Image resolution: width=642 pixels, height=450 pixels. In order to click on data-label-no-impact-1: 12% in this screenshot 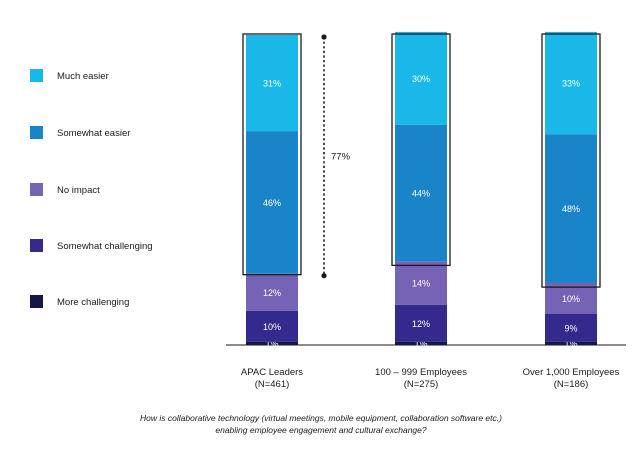, I will do `click(272, 293)`.